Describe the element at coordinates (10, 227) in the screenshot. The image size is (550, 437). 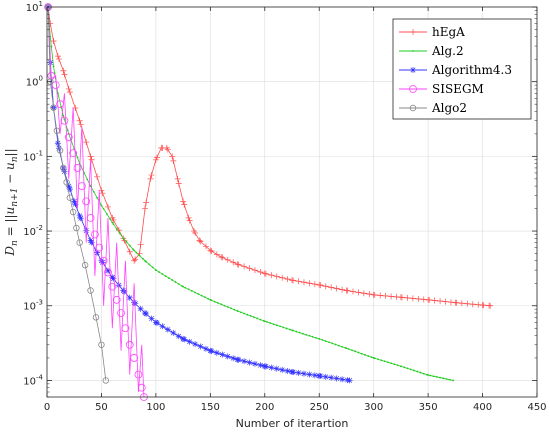
I see `ylabel-mid: = ||` at that location.